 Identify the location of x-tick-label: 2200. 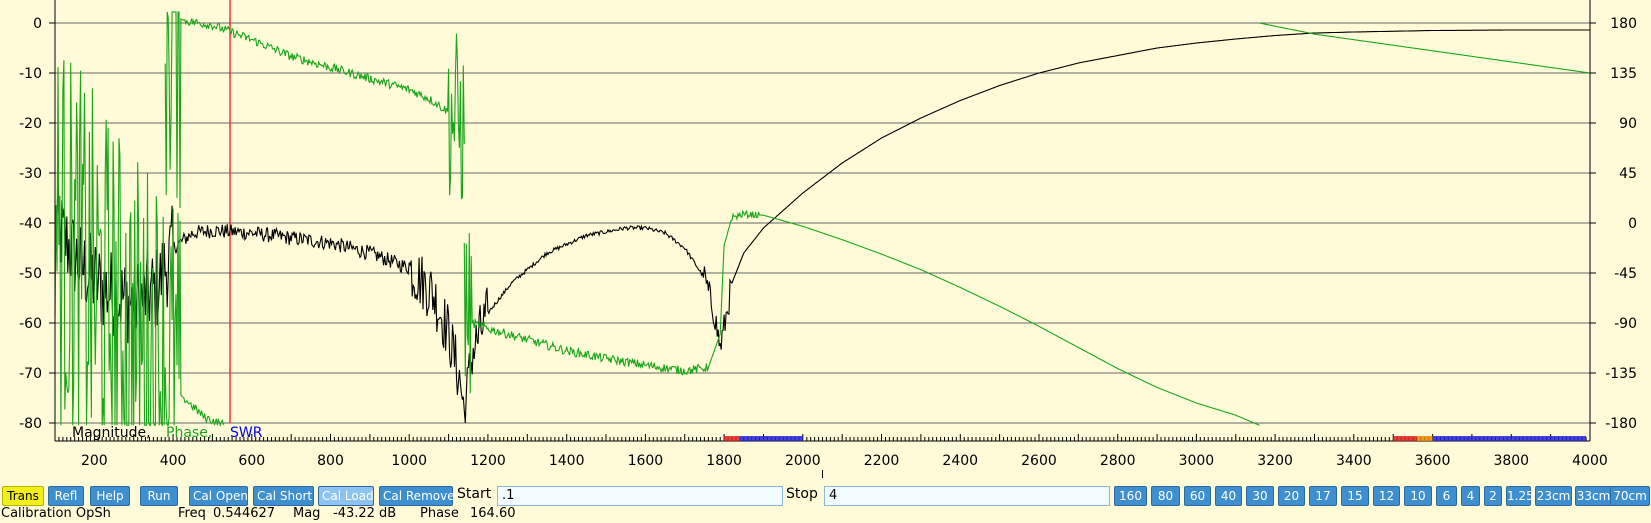
(882, 461).